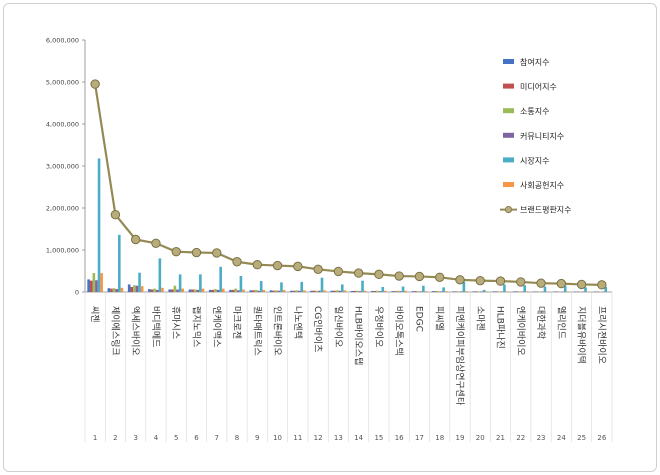  Describe the element at coordinates (196, 438) in the screenshot. I see `category-number: 6` at that location.